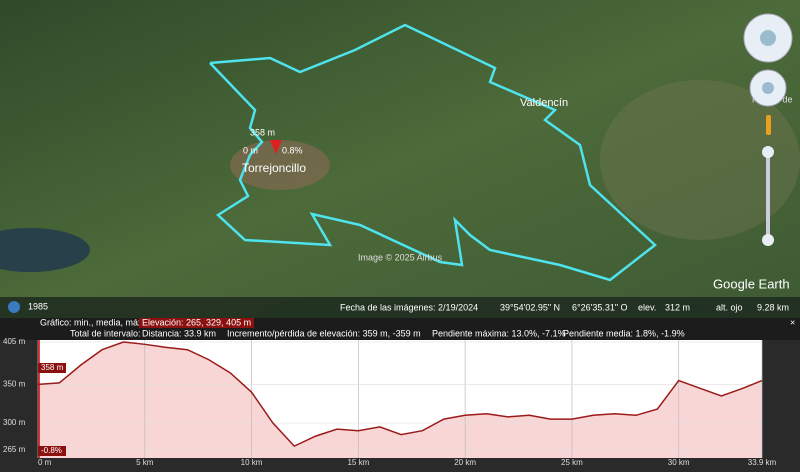 The height and width of the screenshot is (472, 800). Describe the element at coordinates (400, 257) in the screenshot. I see `attribution: Image © 2025 Airbus` at that location.